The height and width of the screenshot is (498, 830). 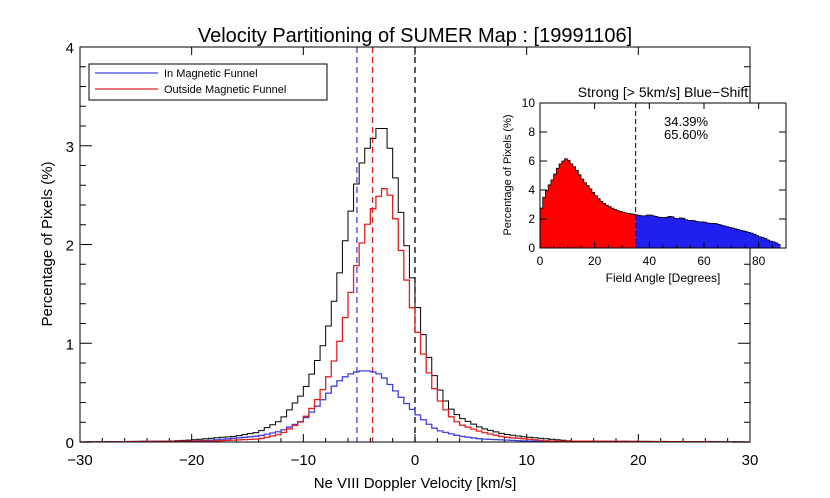 What do you see at coordinates (595, 261) in the screenshot?
I see `inset-x-tick-label: 20` at bounding box center [595, 261].